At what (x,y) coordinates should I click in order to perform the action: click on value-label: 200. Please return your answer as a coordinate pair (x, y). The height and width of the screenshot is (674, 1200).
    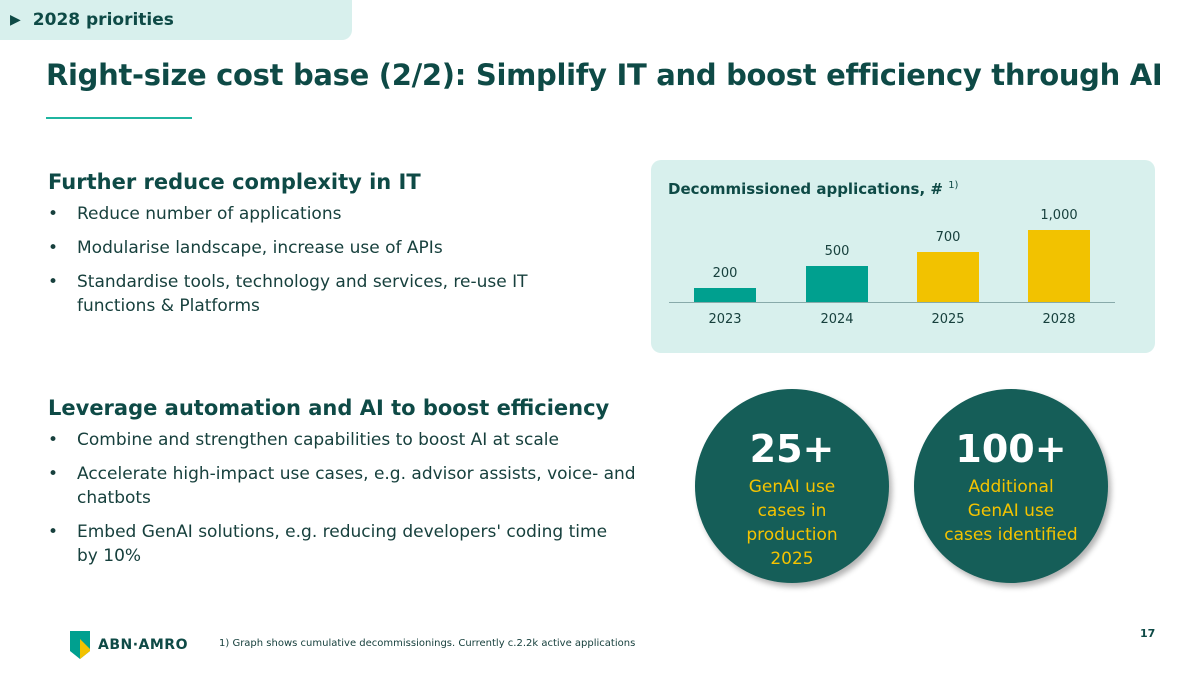
    Looking at the image, I should click on (725, 273).